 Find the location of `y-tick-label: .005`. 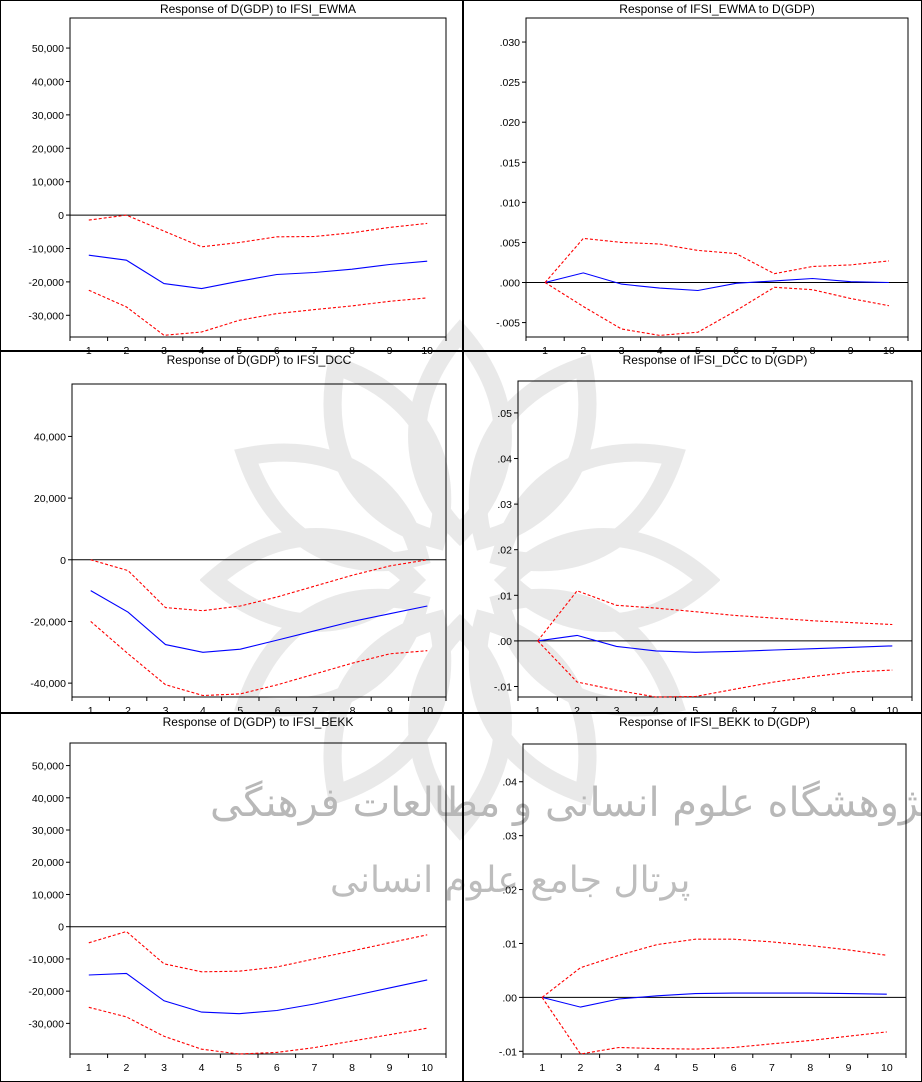

y-tick-label: .005 is located at coordinates (510, 243).